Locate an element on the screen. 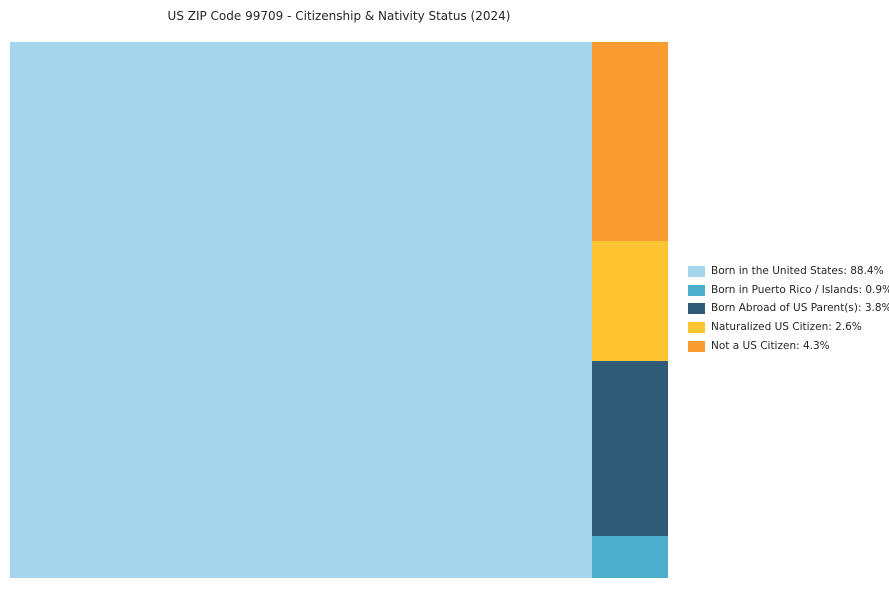  legend-swatch-born-abroad-of-us-parent-s is located at coordinates (696, 309).